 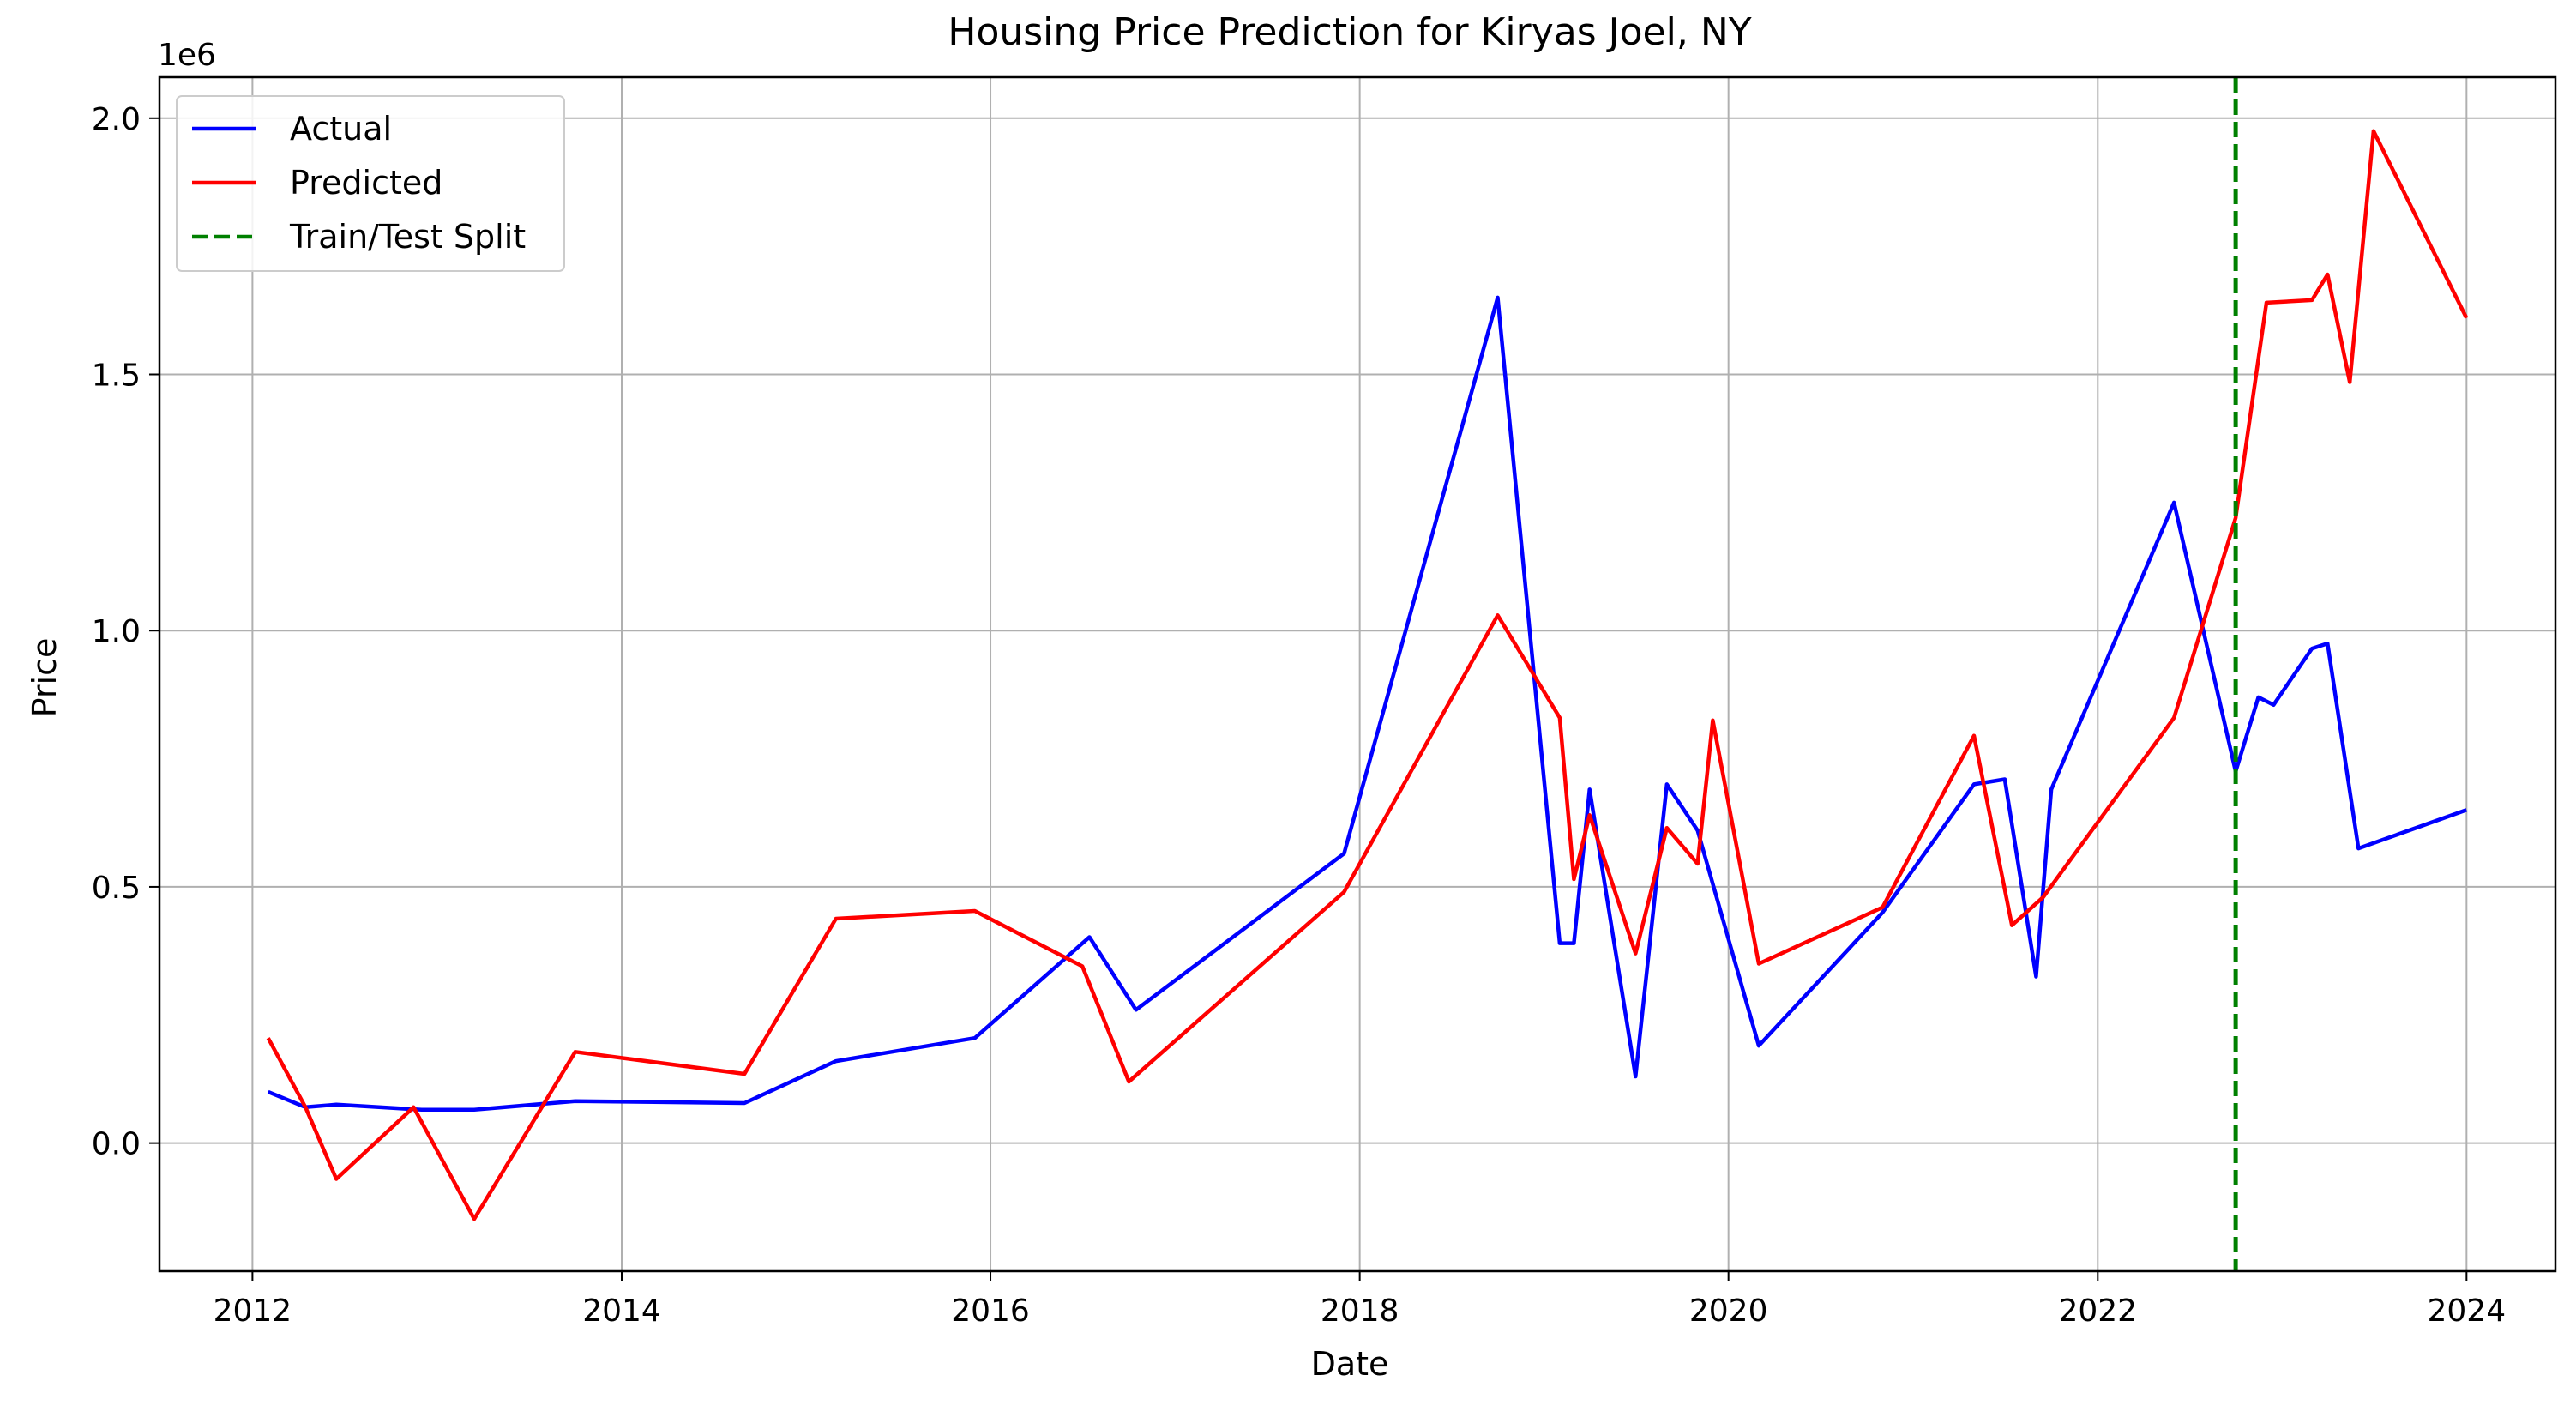 What do you see at coordinates (2097, 1311) in the screenshot?
I see `x-tick-label: 2022` at bounding box center [2097, 1311].